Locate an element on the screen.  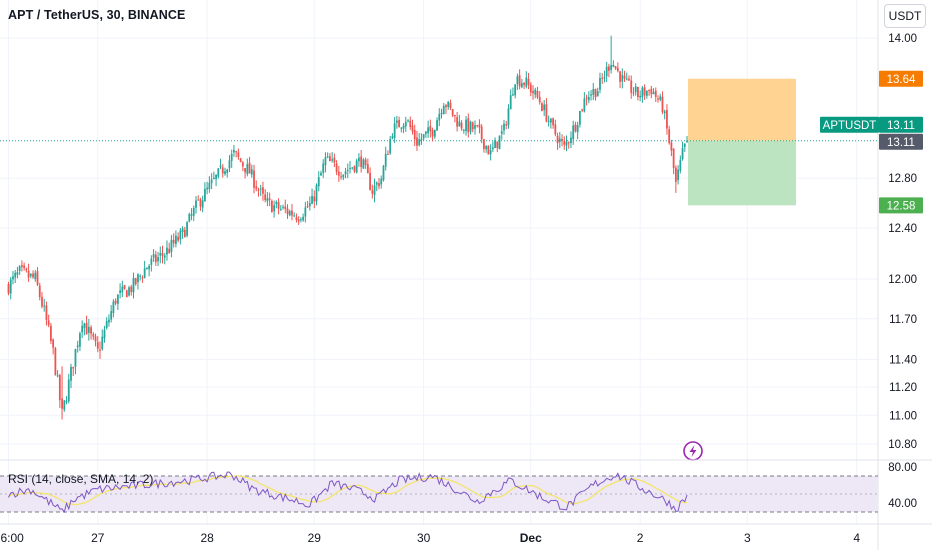
price-tick-label: 11.20 is located at coordinates (903, 388).